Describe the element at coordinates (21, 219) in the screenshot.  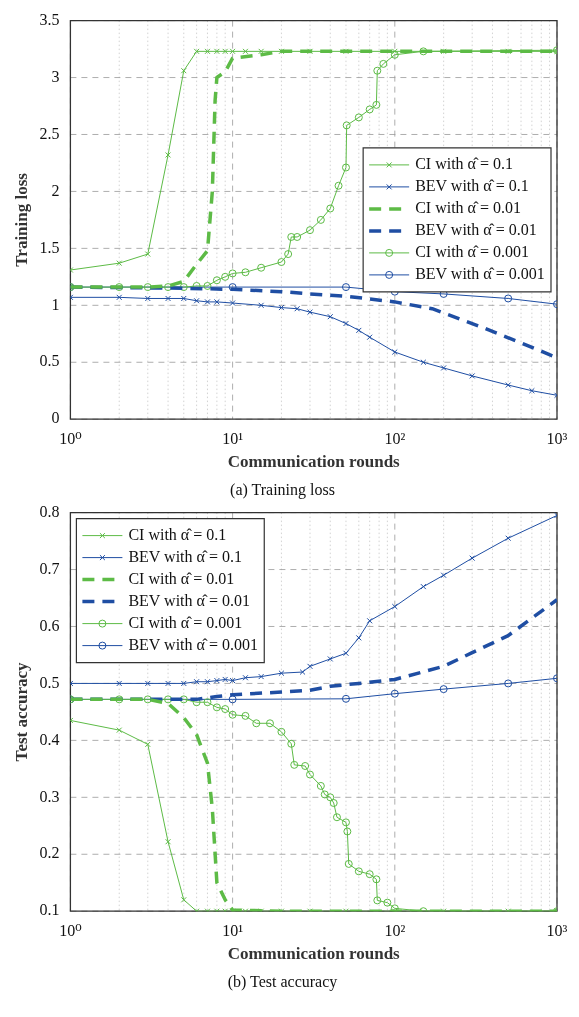
I see `y-axis-title: Training loss` at that location.